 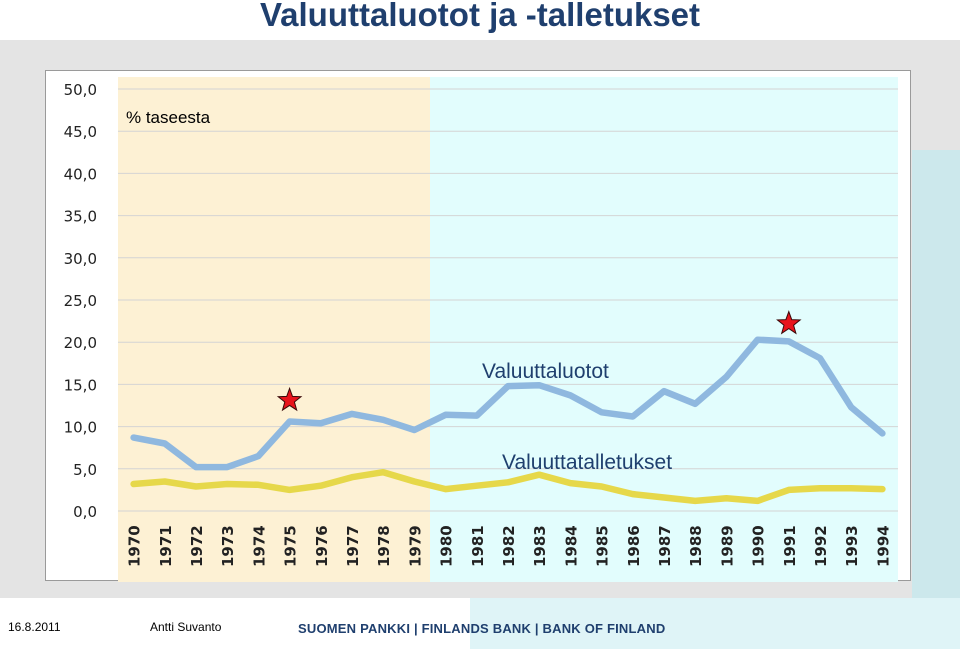 What do you see at coordinates (665, 546) in the screenshot?
I see `x-tick-label: 1987` at bounding box center [665, 546].